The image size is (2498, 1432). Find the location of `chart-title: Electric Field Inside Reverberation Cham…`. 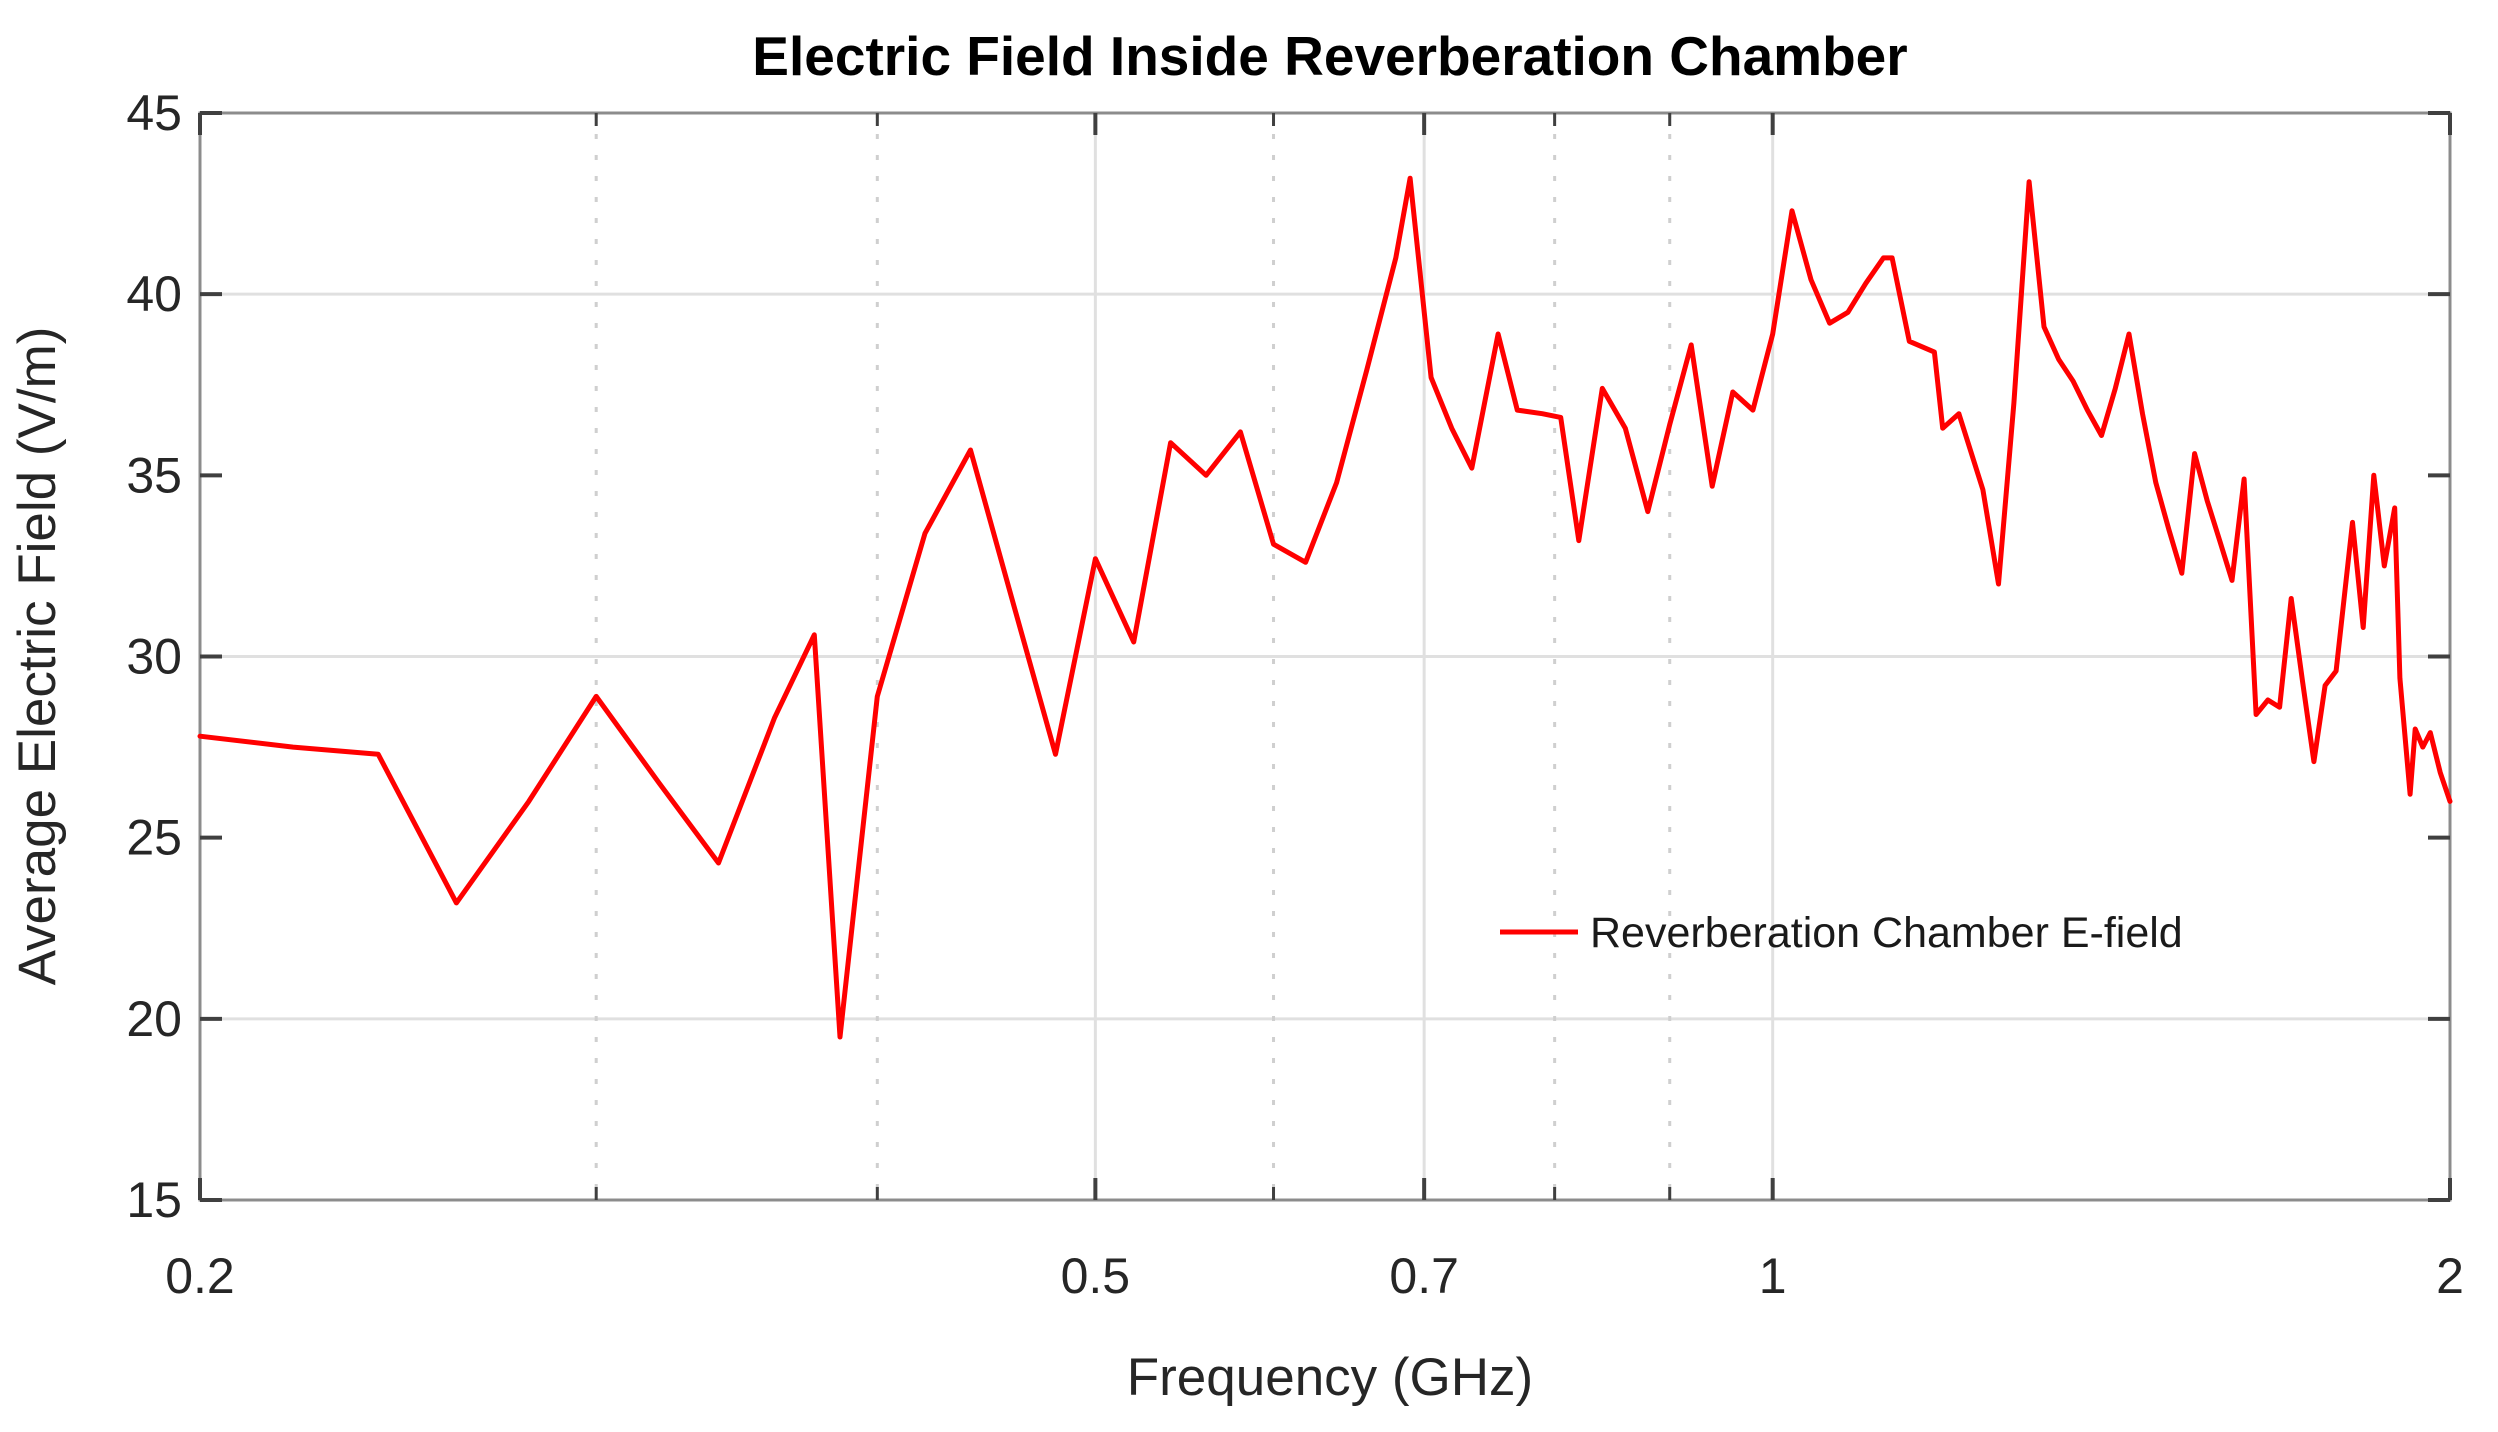

chart-title: Electric Field Inside Reverberation Cham… is located at coordinates (1329, 56).